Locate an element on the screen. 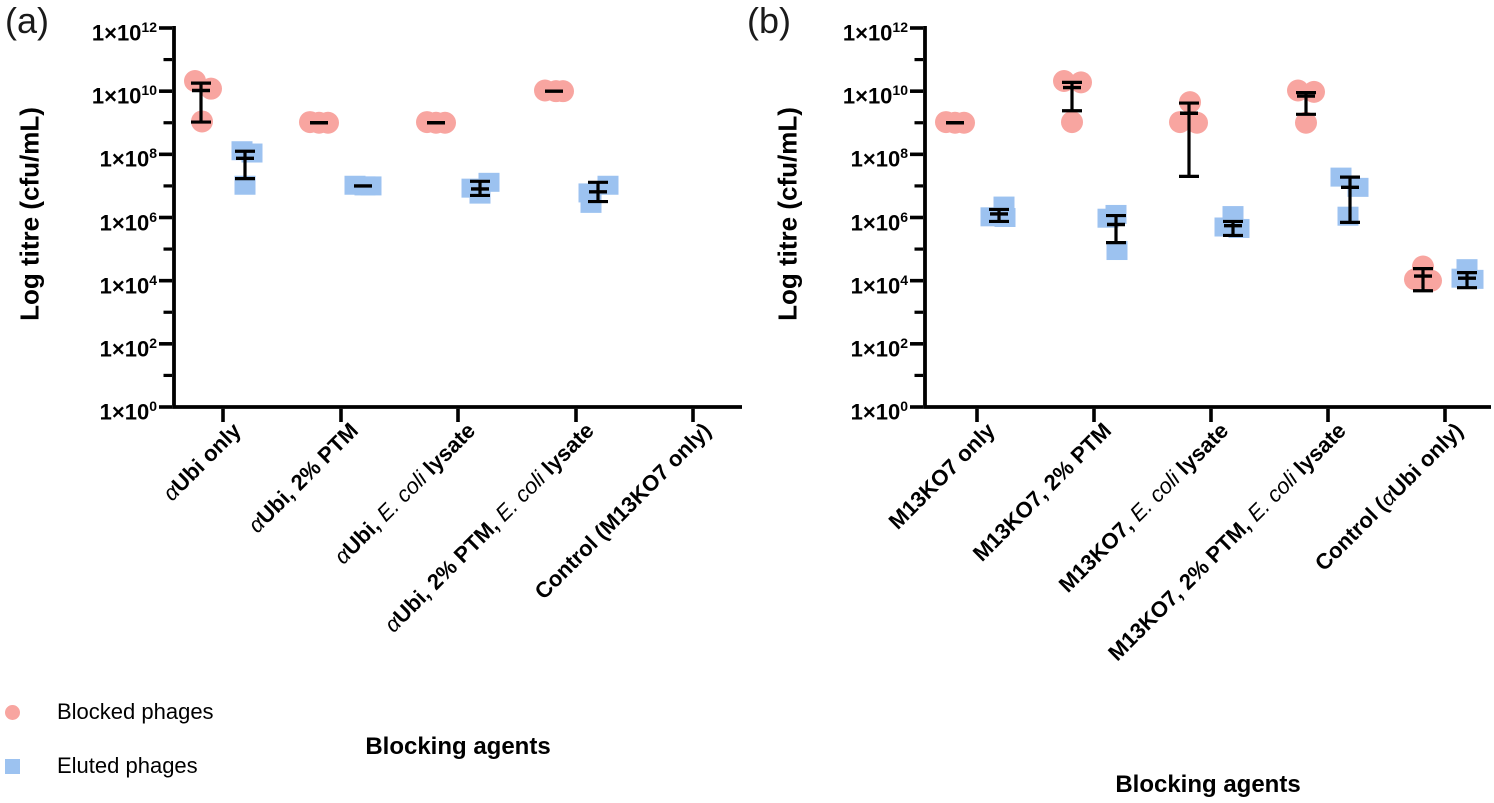  legend-item: Eluted phages is located at coordinates (100, 766).